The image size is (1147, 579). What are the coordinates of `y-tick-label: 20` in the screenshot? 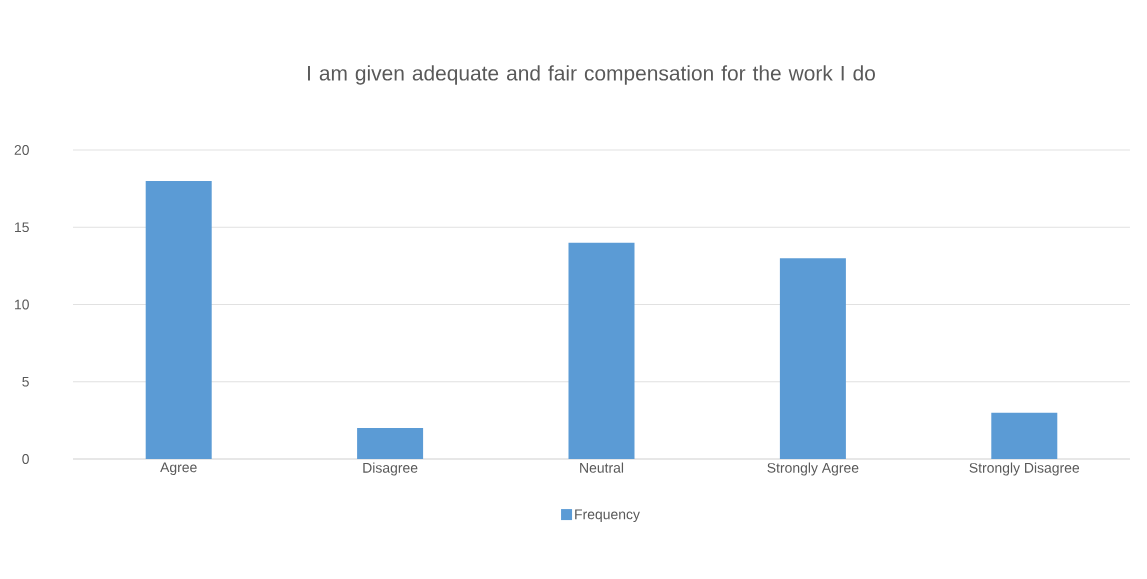 It's located at (21, 150).